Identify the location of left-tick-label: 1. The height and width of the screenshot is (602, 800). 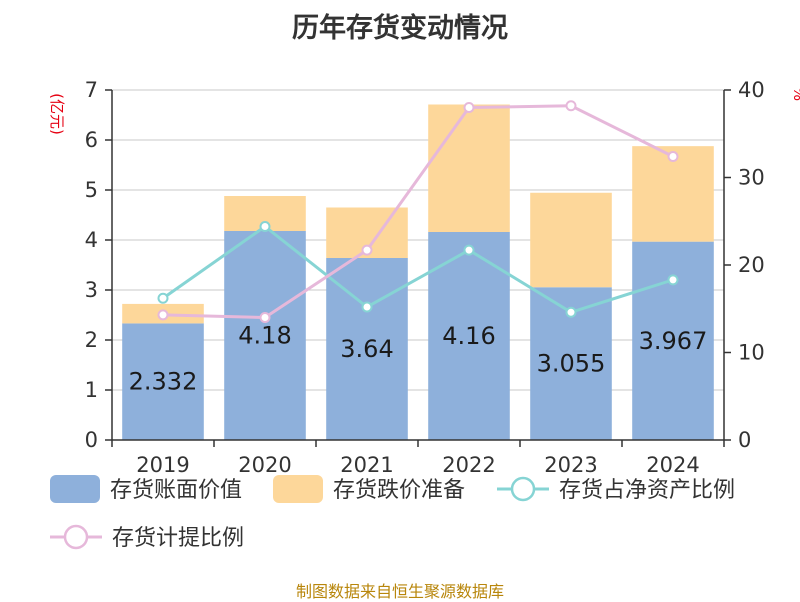
(91, 390).